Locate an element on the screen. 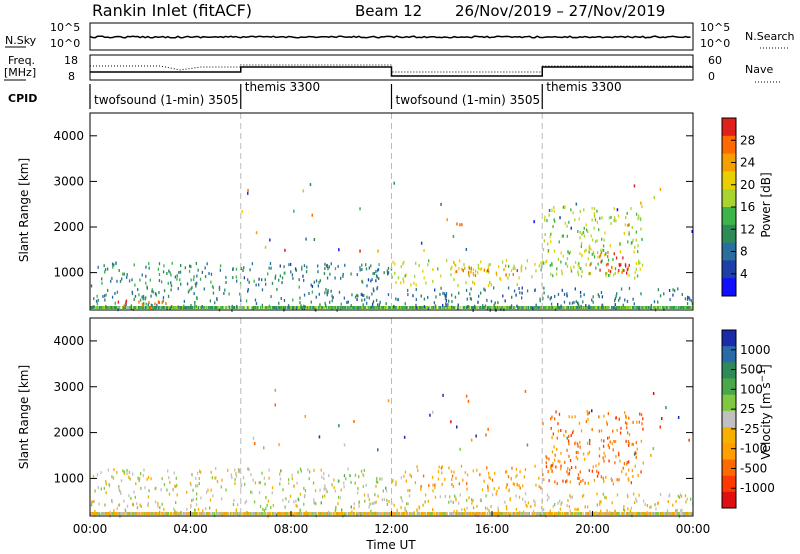 The width and height of the screenshot is (800, 554). cpid-segment-label: themis 3300 is located at coordinates (282, 87).